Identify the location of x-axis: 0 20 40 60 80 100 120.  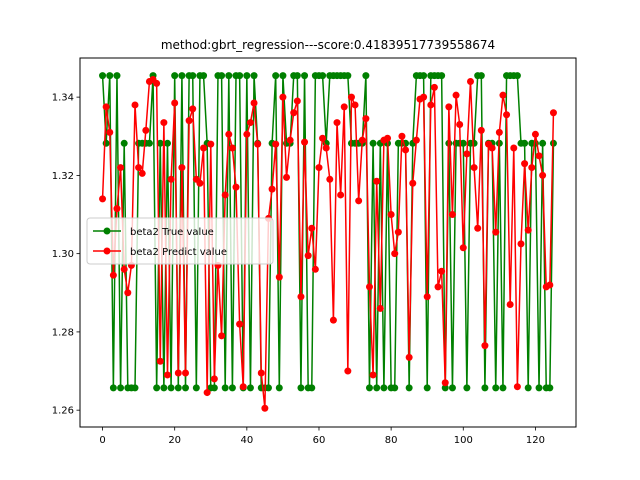
(322, 436).